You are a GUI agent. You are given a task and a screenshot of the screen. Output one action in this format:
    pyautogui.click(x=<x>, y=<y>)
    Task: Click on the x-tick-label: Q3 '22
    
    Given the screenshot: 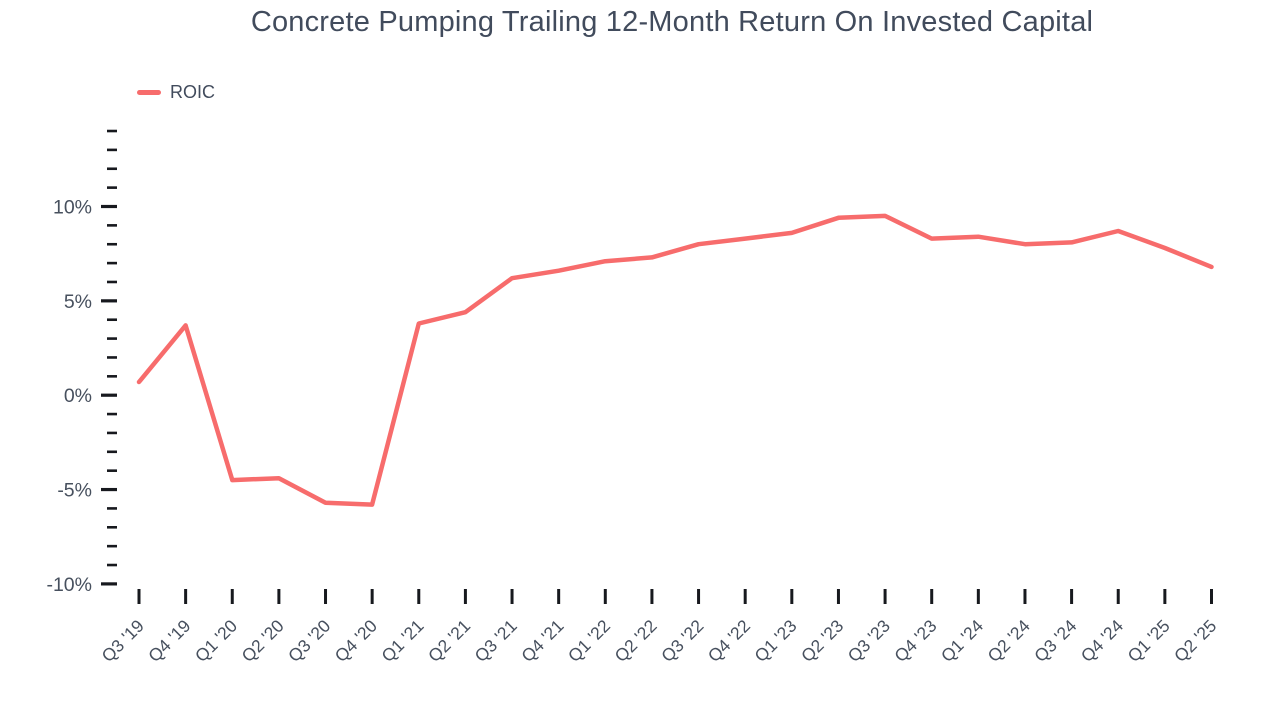 What is the action you would take?
    pyautogui.click(x=682, y=641)
    